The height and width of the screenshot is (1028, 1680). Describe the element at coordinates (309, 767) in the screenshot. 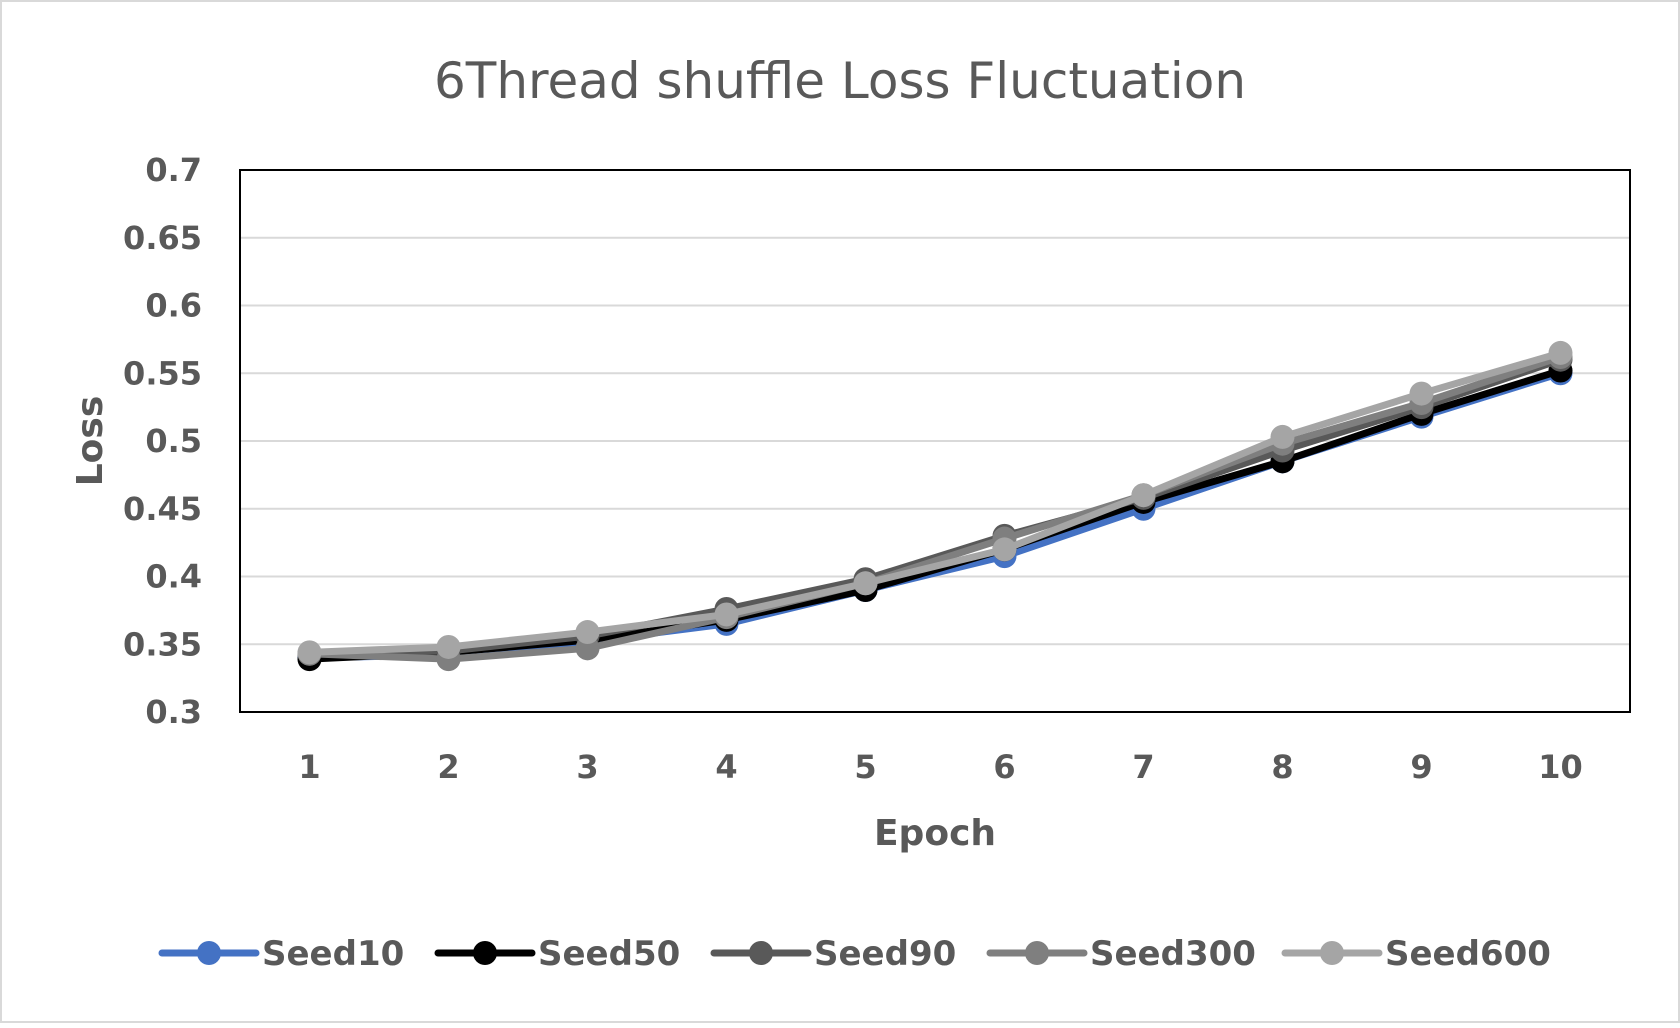

I see `x-tick-label: 1` at that location.